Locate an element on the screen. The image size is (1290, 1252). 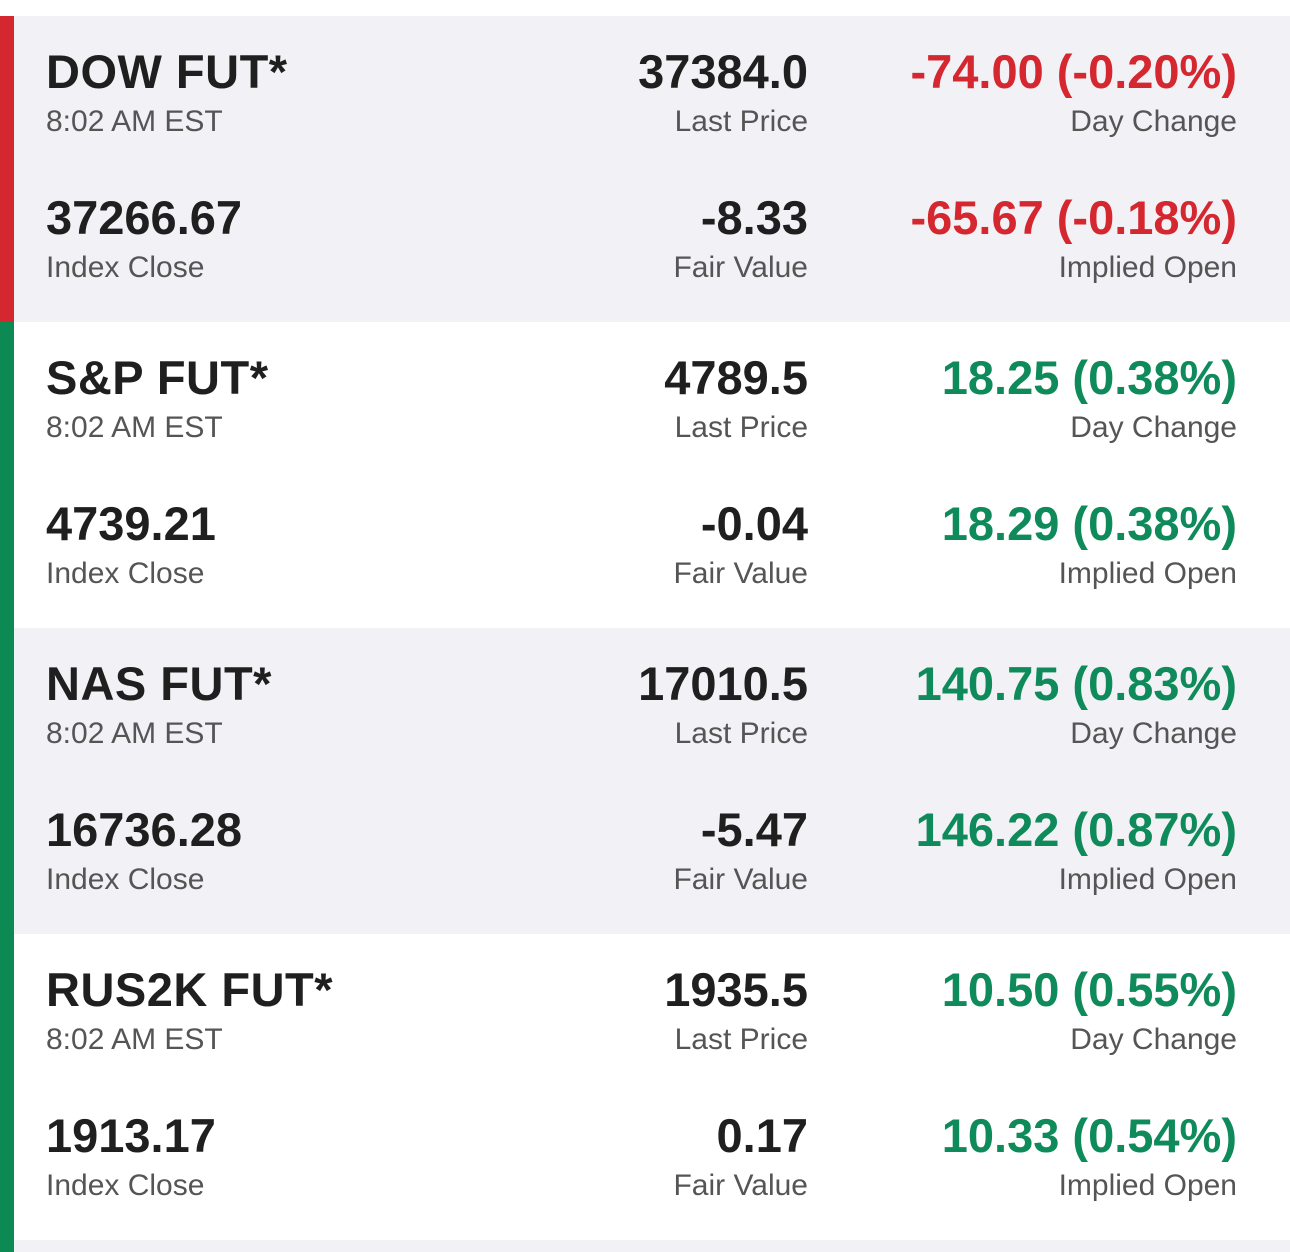
index-close-value: 4739.21 is located at coordinates (131, 523).